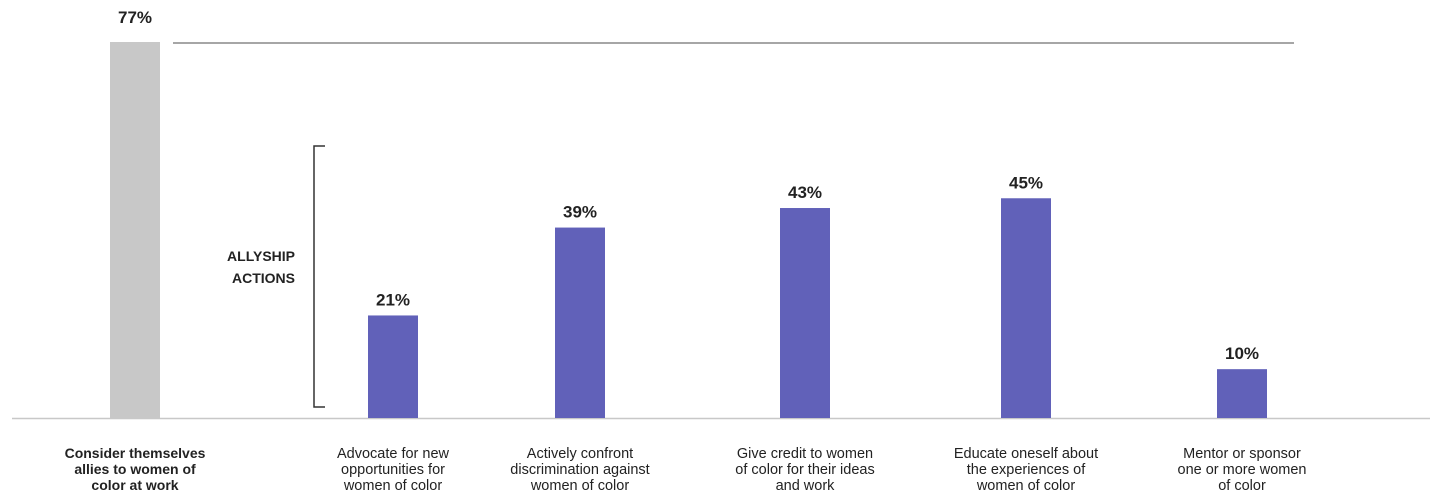  What do you see at coordinates (393, 454) in the screenshot?
I see `category-label-2-line-1: Advocate for new` at bounding box center [393, 454].